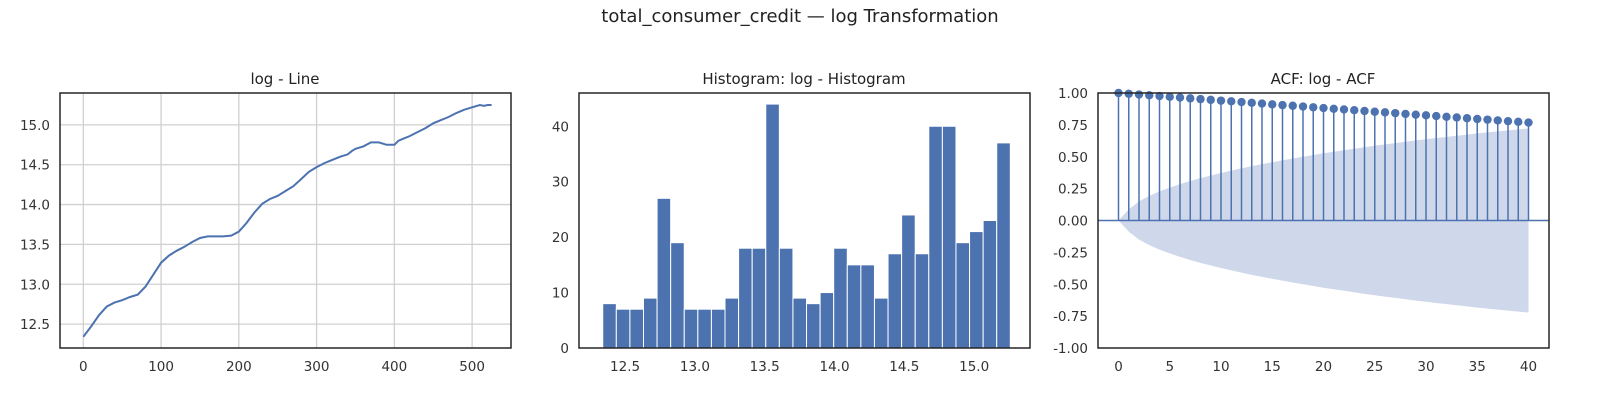 Image resolution: width=1600 pixels, height=400 pixels. What do you see at coordinates (625, 367) in the screenshot?
I see `x-tick-label: 12.5` at bounding box center [625, 367].